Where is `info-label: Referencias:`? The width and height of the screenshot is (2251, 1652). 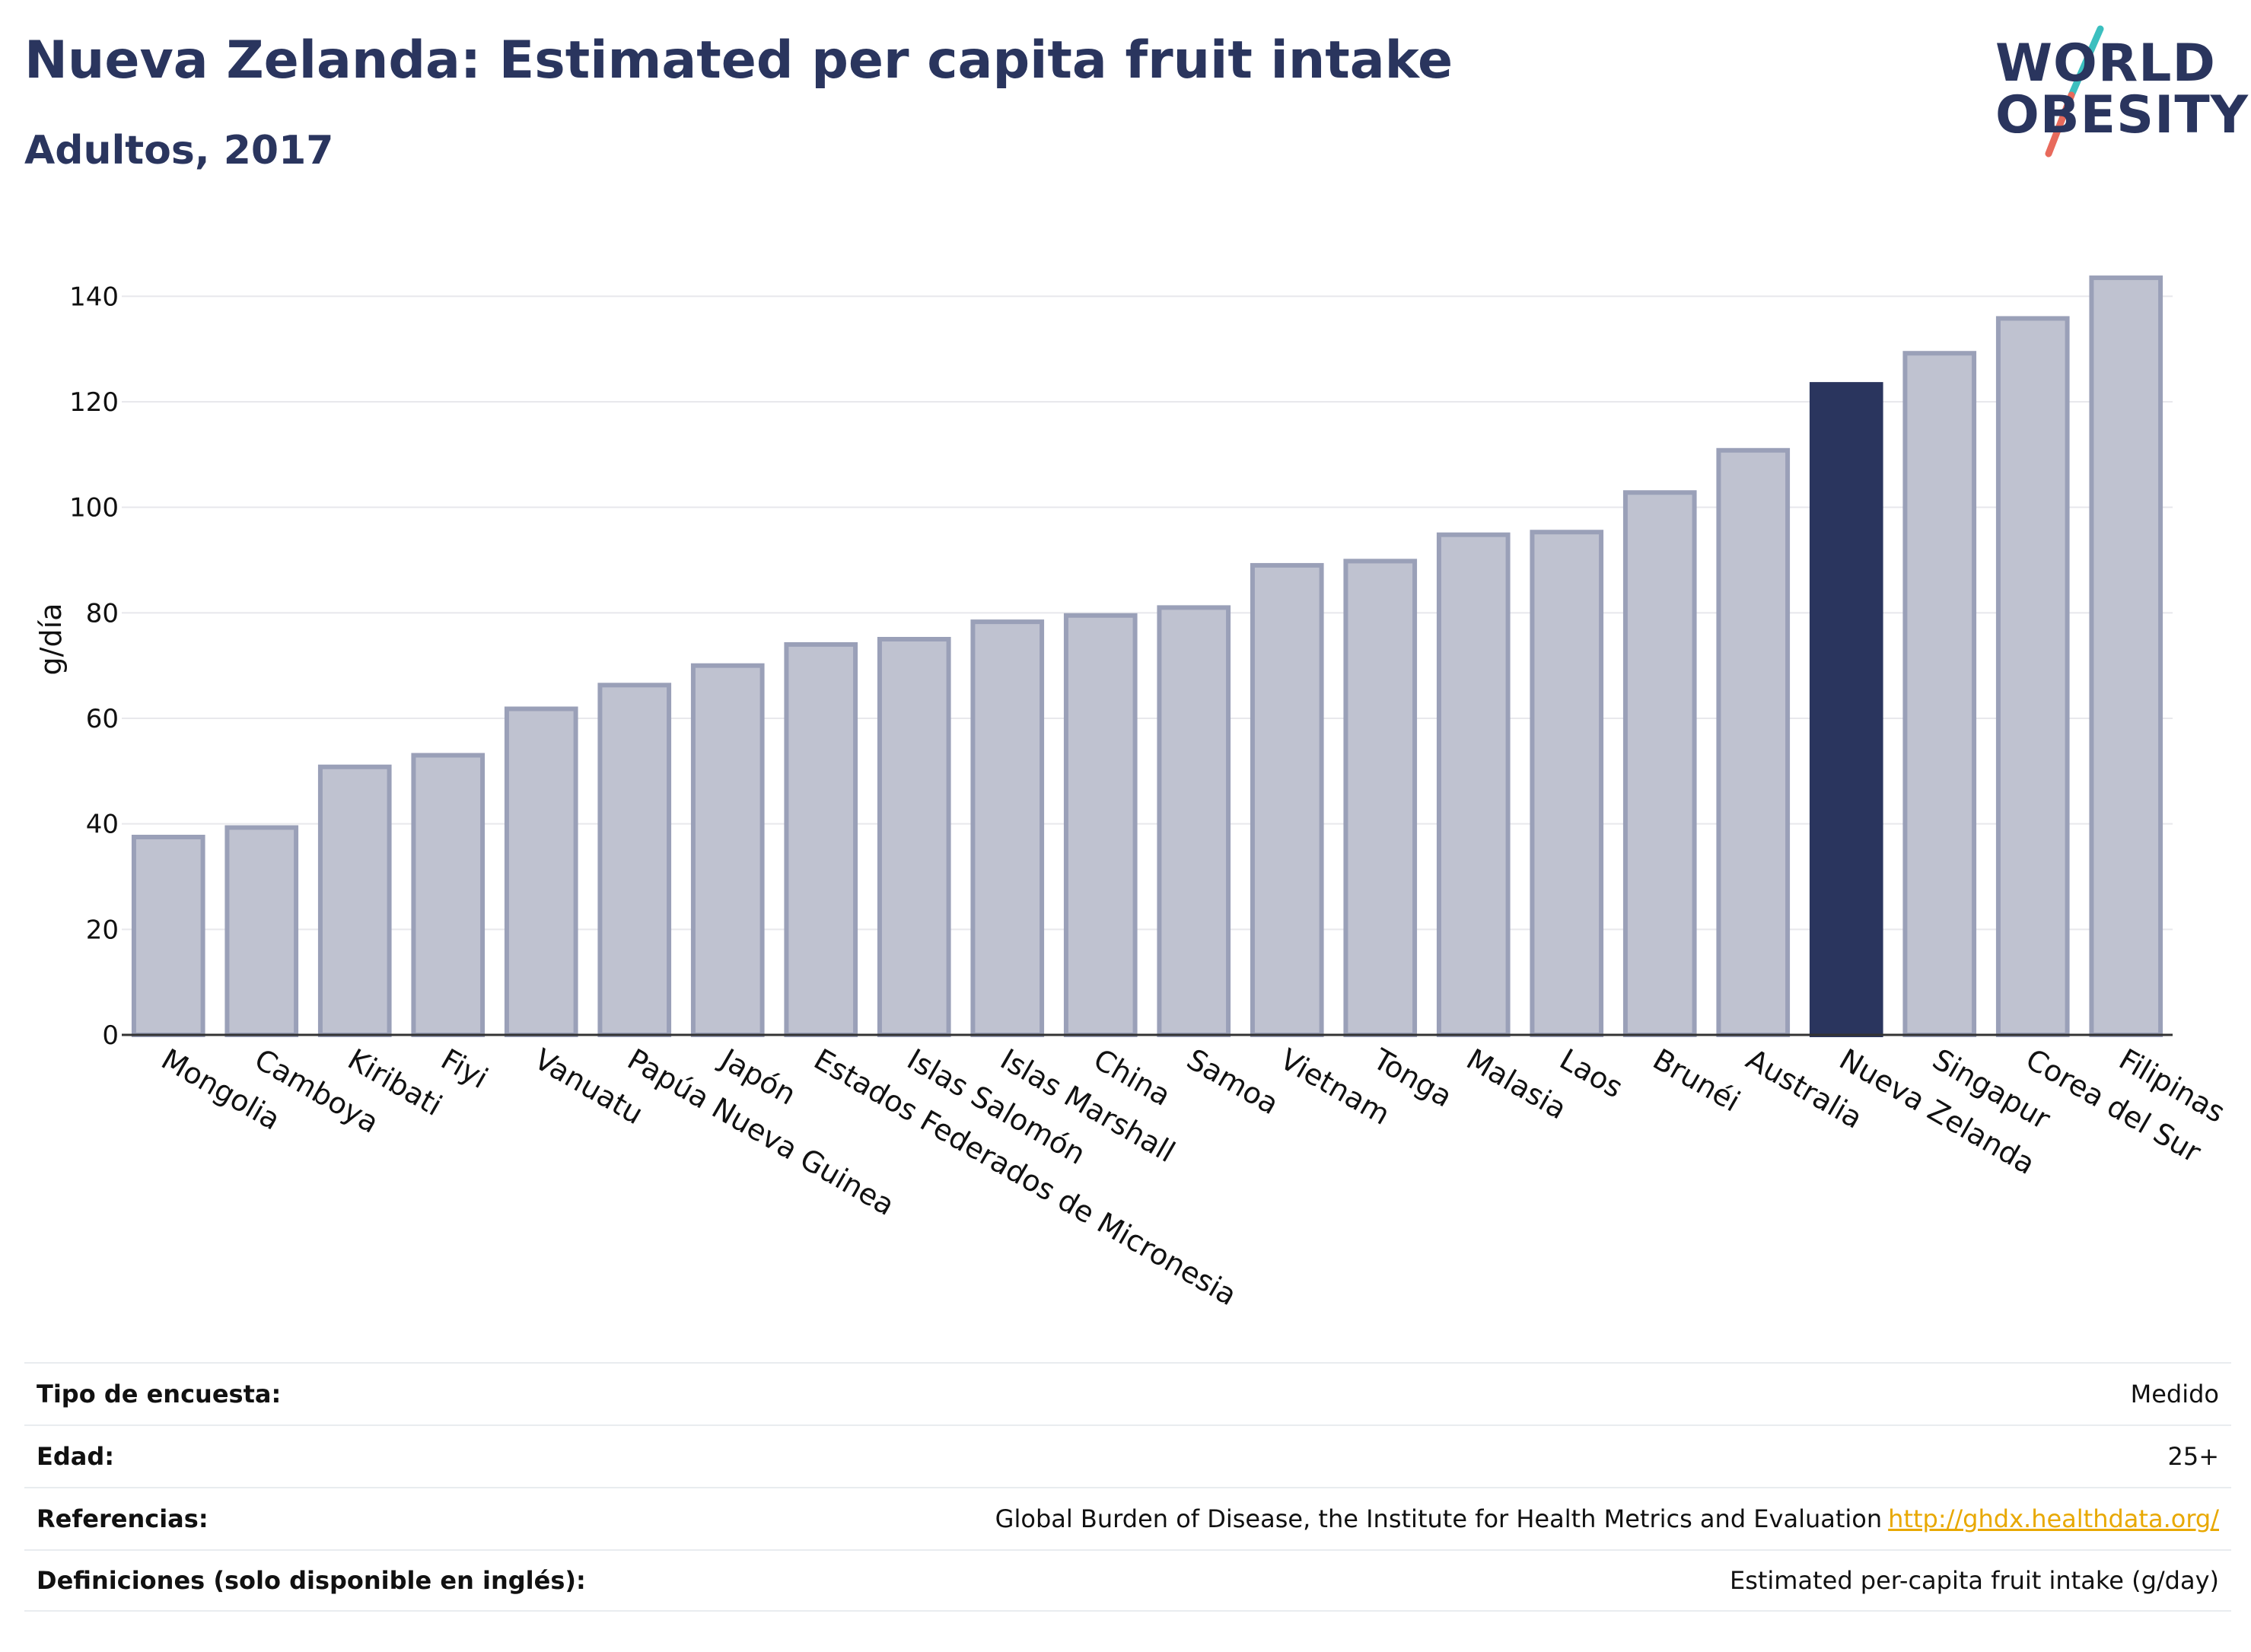
info-label: Referencias: is located at coordinates (123, 1518).